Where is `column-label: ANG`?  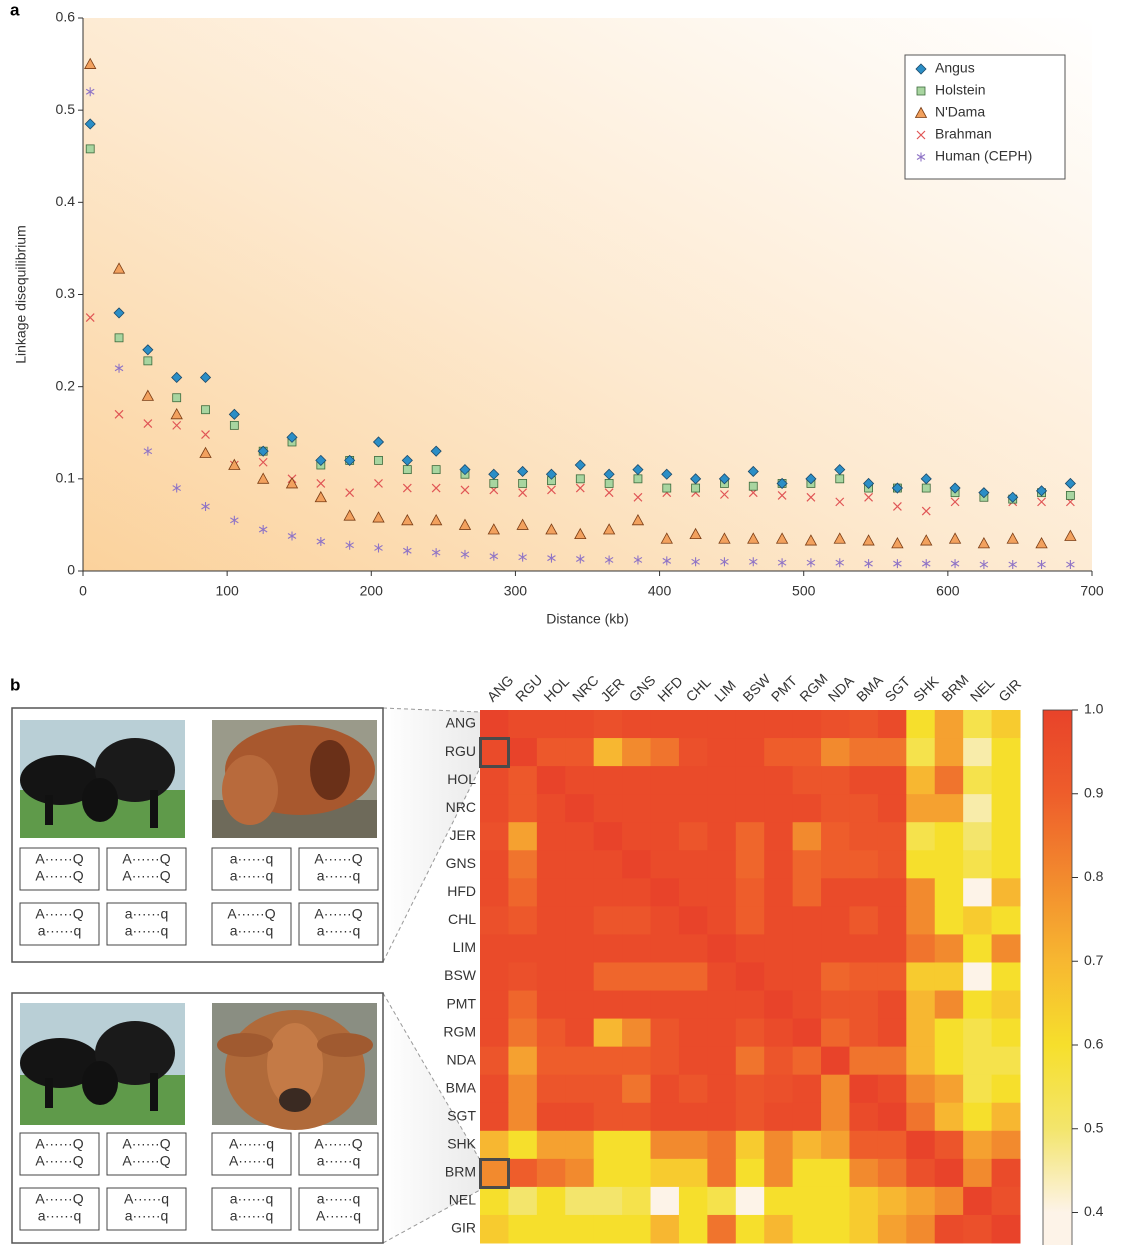 column-label: ANG is located at coordinates (500, 688).